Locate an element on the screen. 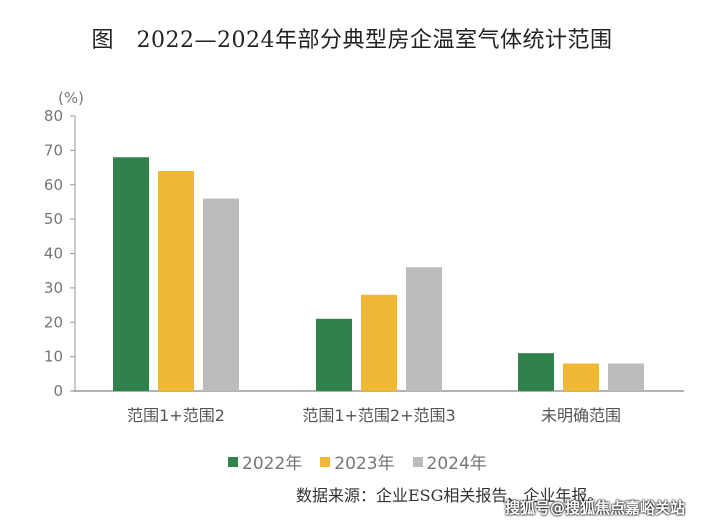 This screenshot has width=704, height=525. chart-title: 图 2022—2024年部分典型房企温室气体统计范围 is located at coordinates (352, 40).